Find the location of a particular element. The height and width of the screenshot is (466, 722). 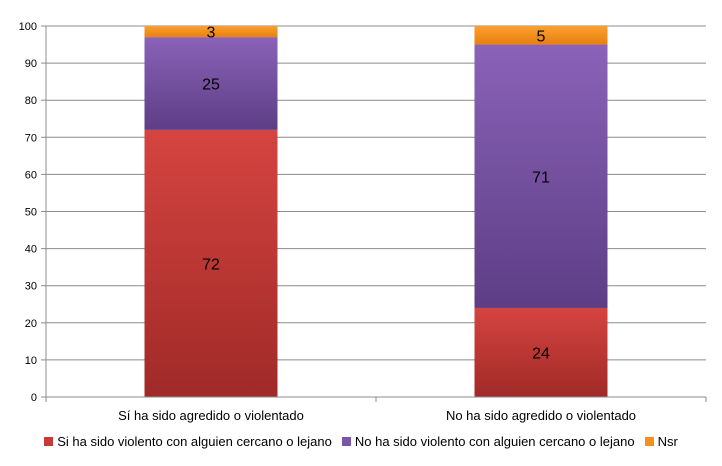

legend-item: Nsr is located at coordinates (661, 441).